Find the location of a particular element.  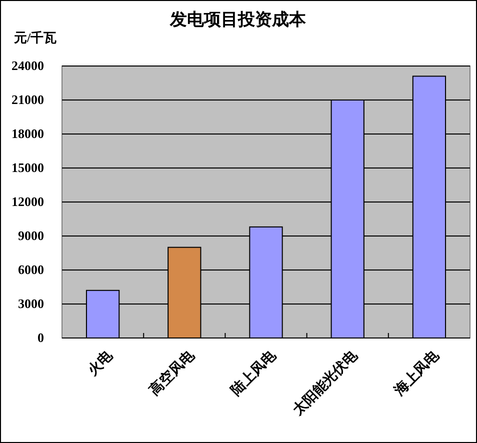

y-tick-label: 3000 is located at coordinates (31, 304).